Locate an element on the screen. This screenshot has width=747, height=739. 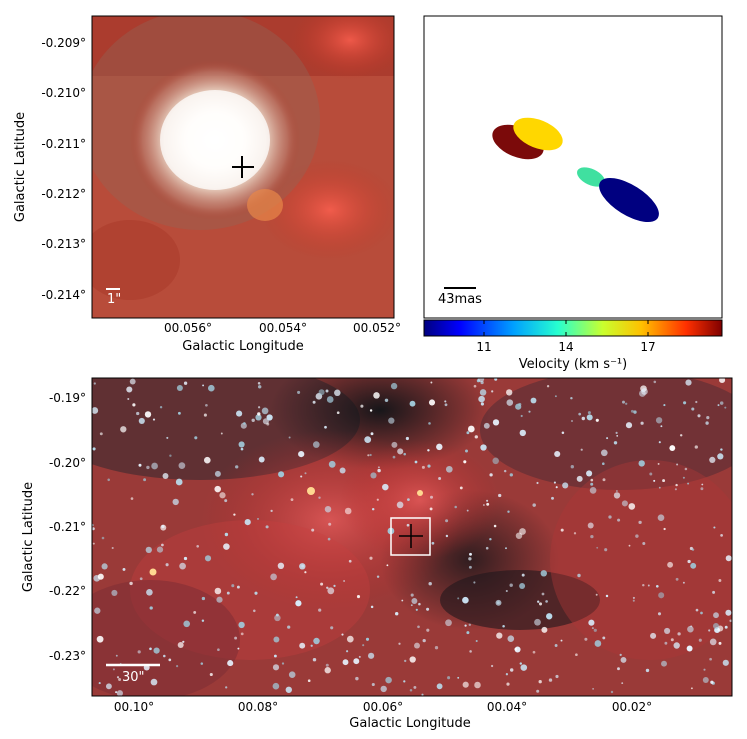
xtick-label: 00.054° is located at coordinates (283, 328).